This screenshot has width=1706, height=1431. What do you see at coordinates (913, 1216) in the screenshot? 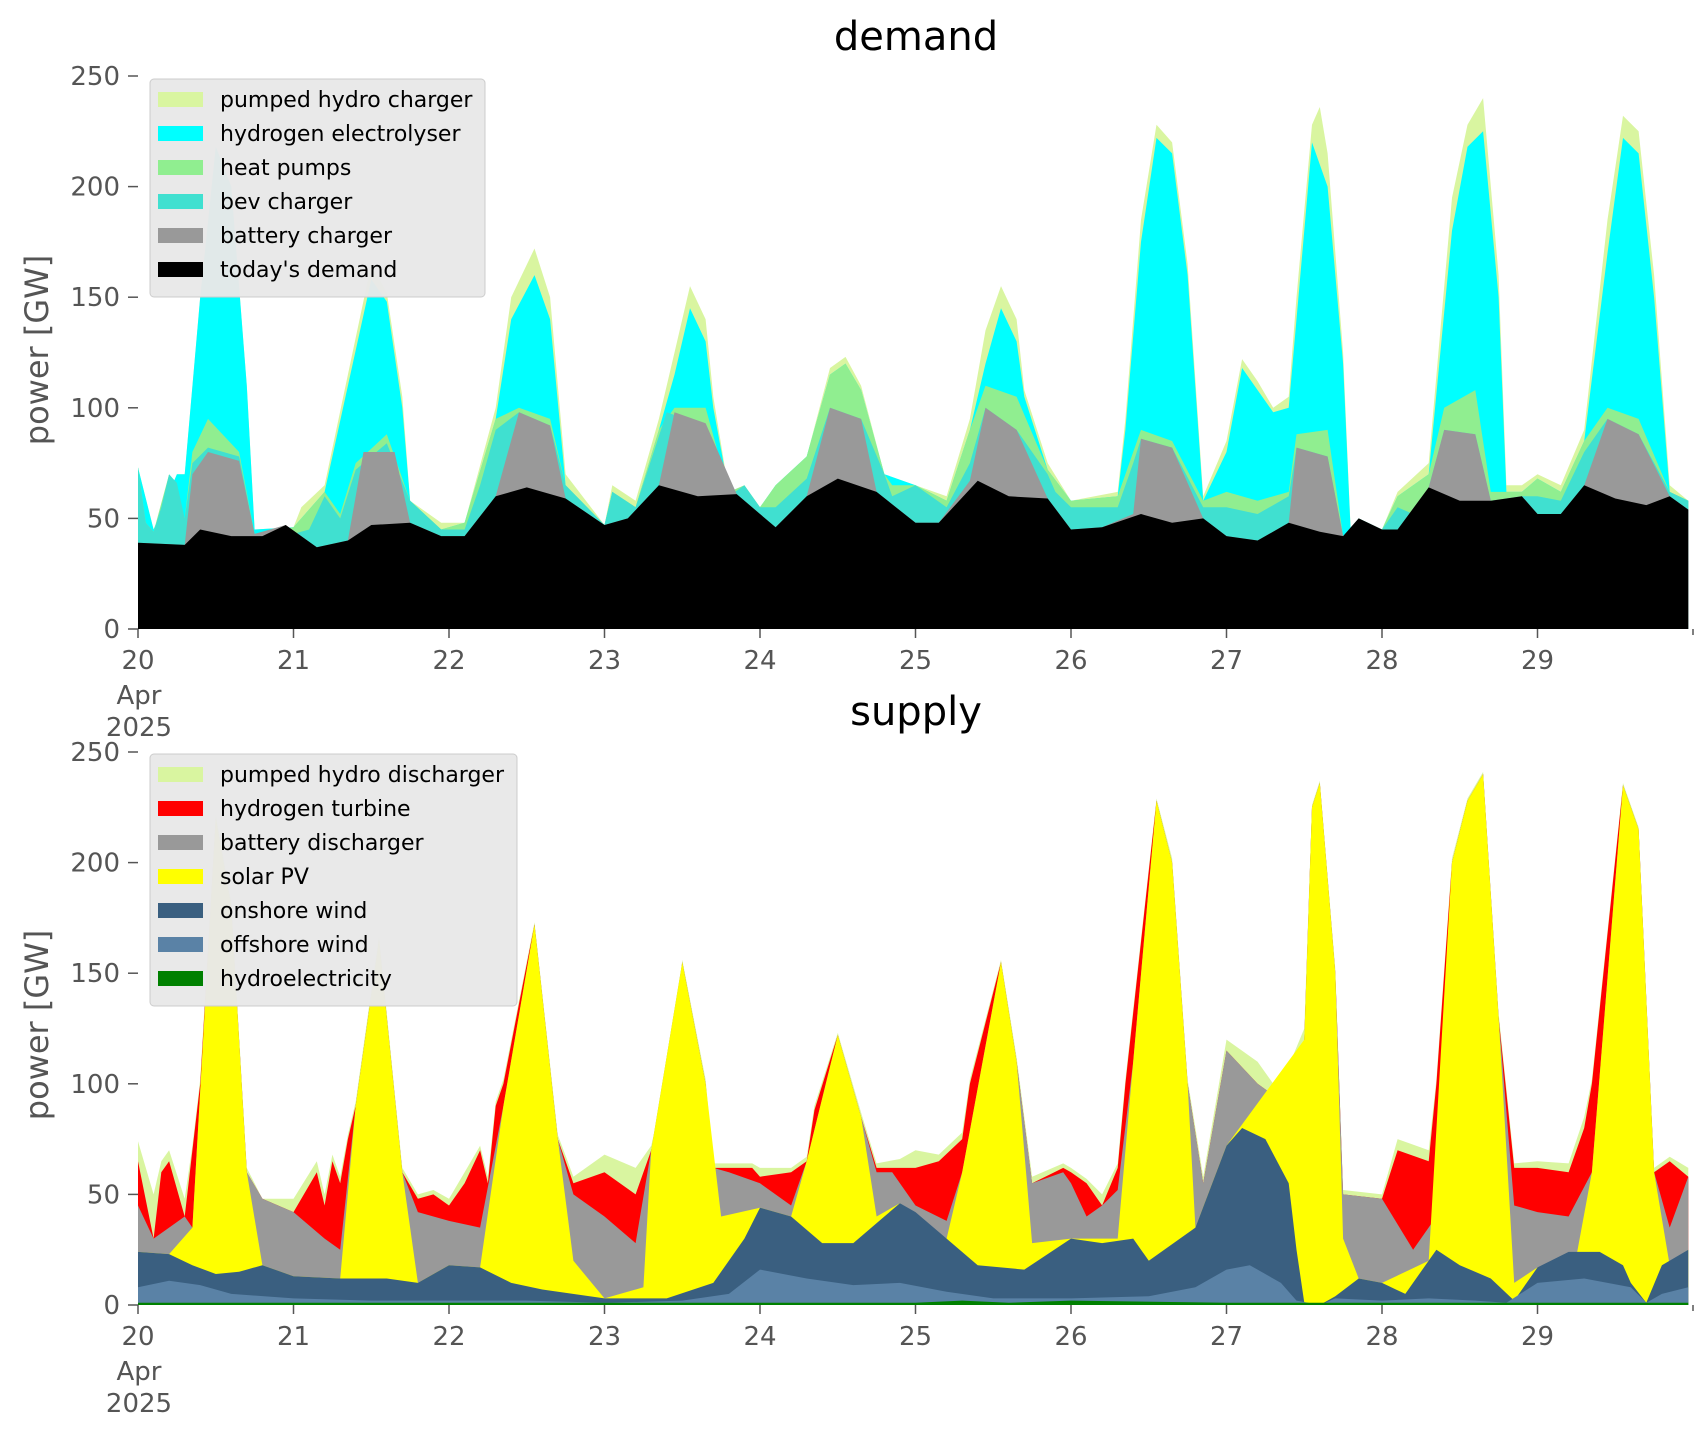
I see `supply-area-onshore-wind` at bounding box center [913, 1216].